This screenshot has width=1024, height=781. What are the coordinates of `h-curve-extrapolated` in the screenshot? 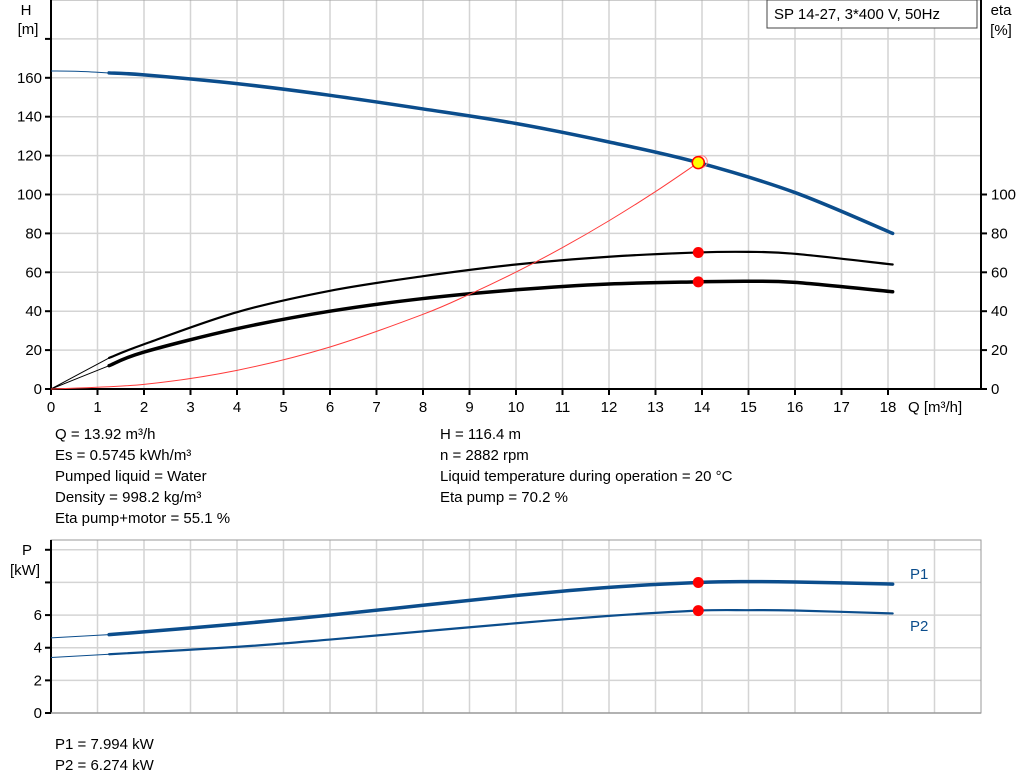 It's located at (80, 72).